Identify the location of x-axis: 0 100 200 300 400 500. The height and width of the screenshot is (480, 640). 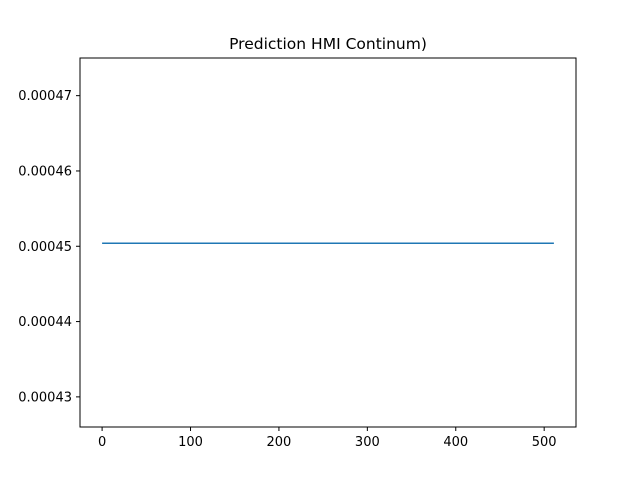
(327, 438).